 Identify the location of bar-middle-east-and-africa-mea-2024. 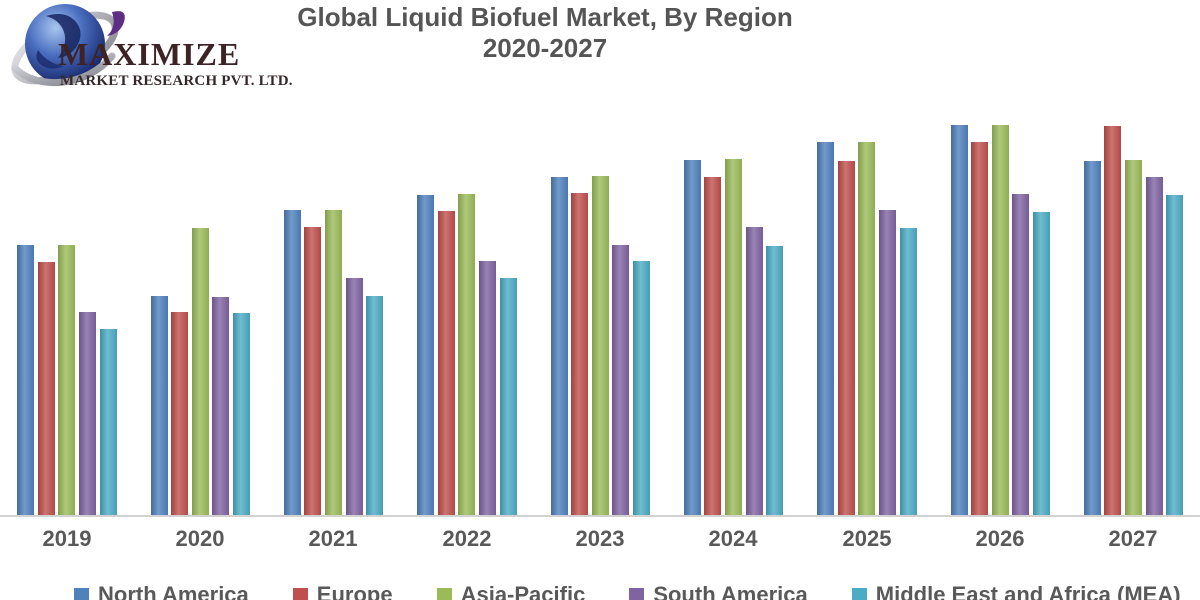
(774, 380).